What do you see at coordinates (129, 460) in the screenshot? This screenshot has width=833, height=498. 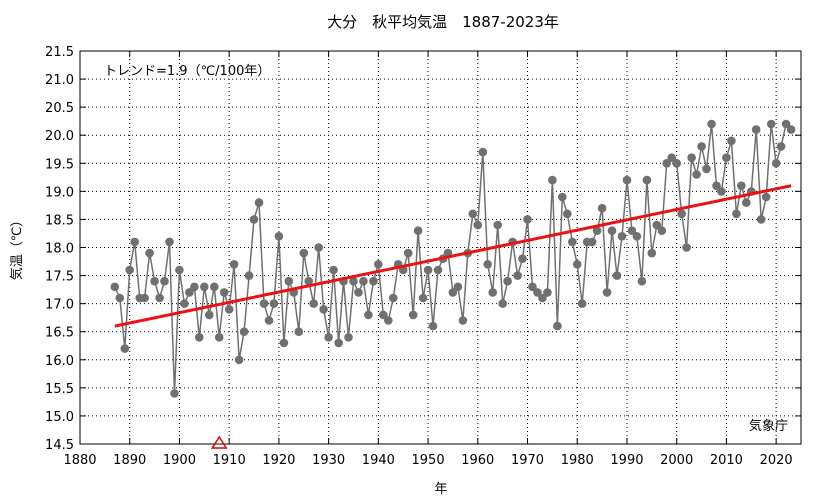 I see `x-tick-label: 1890` at bounding box center [129, 460].